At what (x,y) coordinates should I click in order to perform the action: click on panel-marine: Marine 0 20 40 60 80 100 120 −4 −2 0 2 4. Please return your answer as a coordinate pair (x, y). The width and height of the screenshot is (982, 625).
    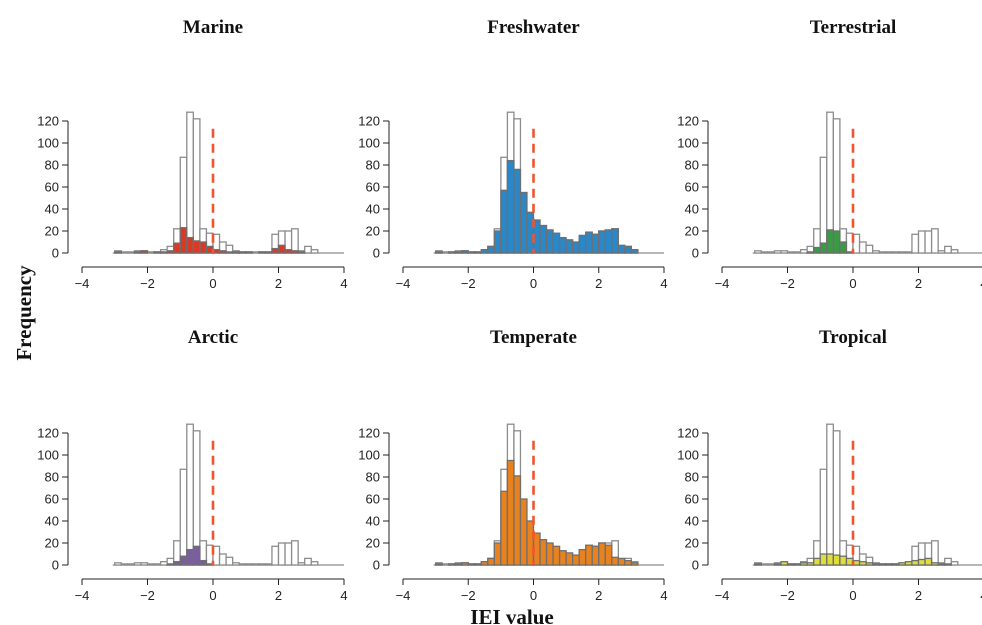
    Looking at the image, I should click on (192, 154).